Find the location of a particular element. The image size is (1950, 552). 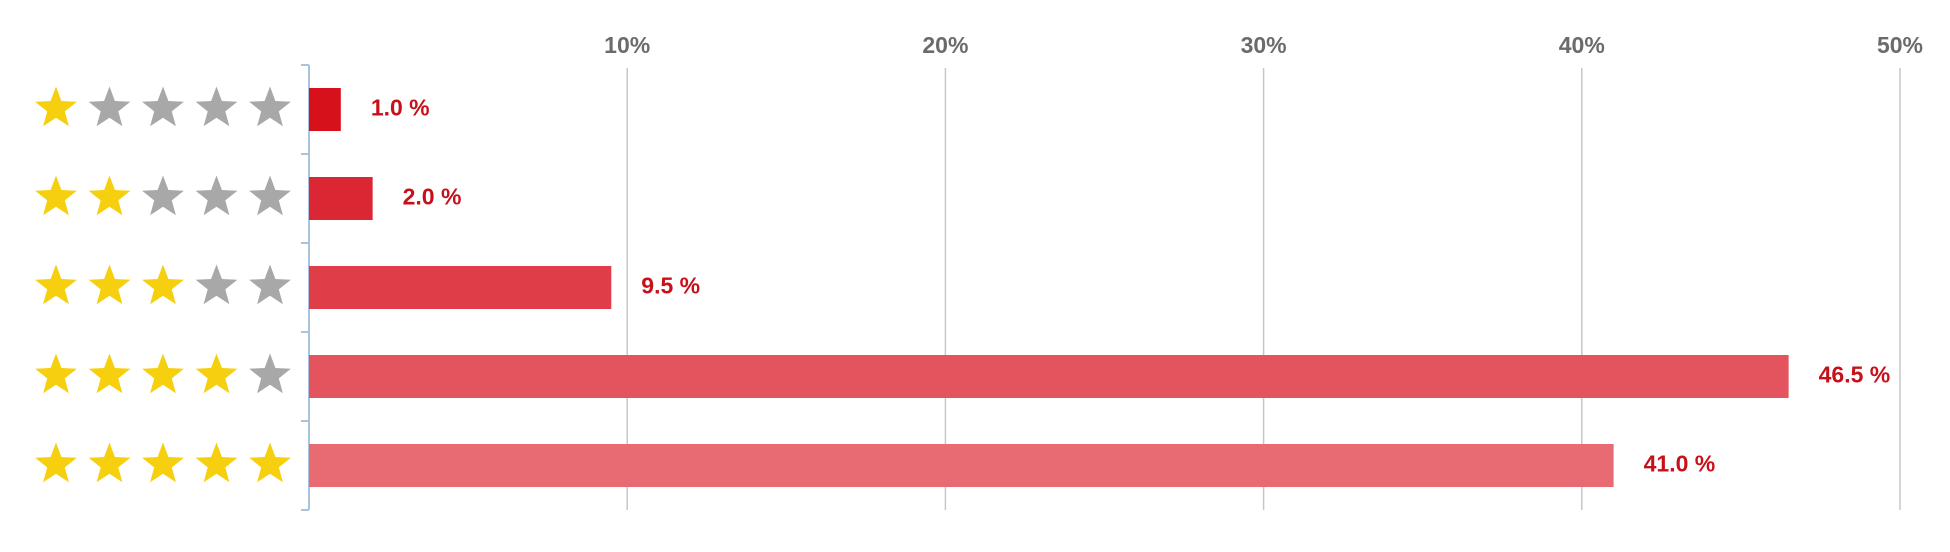

x-tick-label: 10% is located at coordinates (627, 45).